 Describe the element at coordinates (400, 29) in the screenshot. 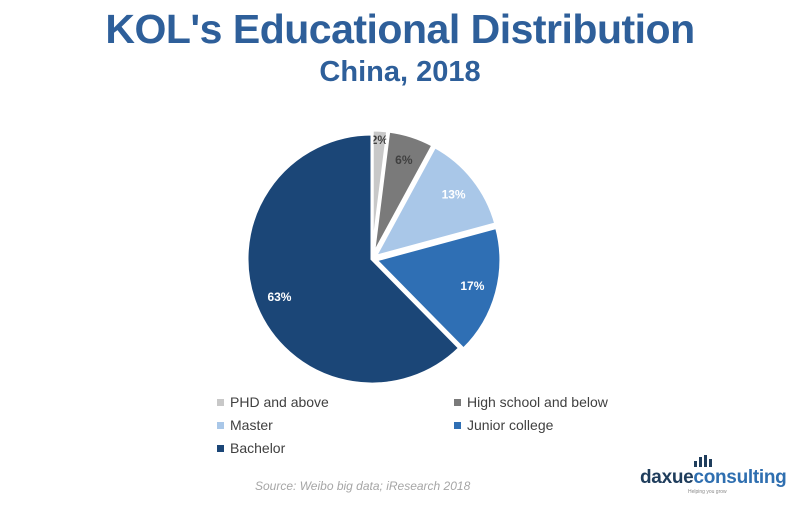

I see `page-title: KOL's Educational Distribution` at that location.